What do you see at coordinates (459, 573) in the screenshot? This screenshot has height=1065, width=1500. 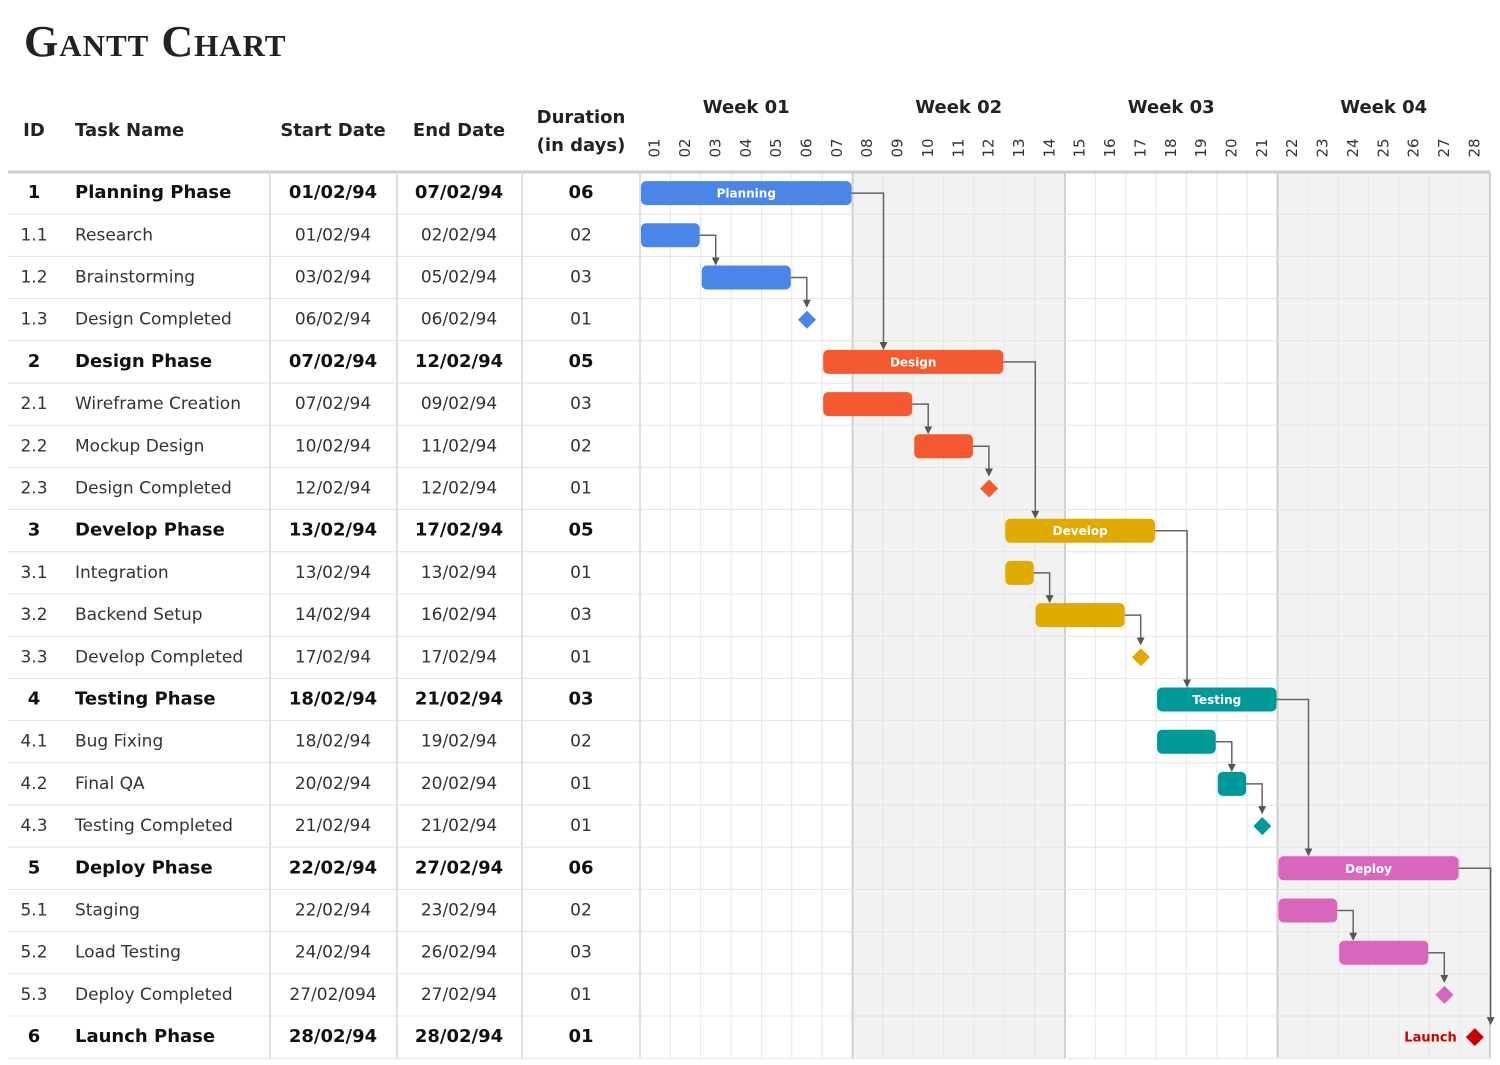 I see `end-date: 13/02/94` at bounding box center [459, 573].